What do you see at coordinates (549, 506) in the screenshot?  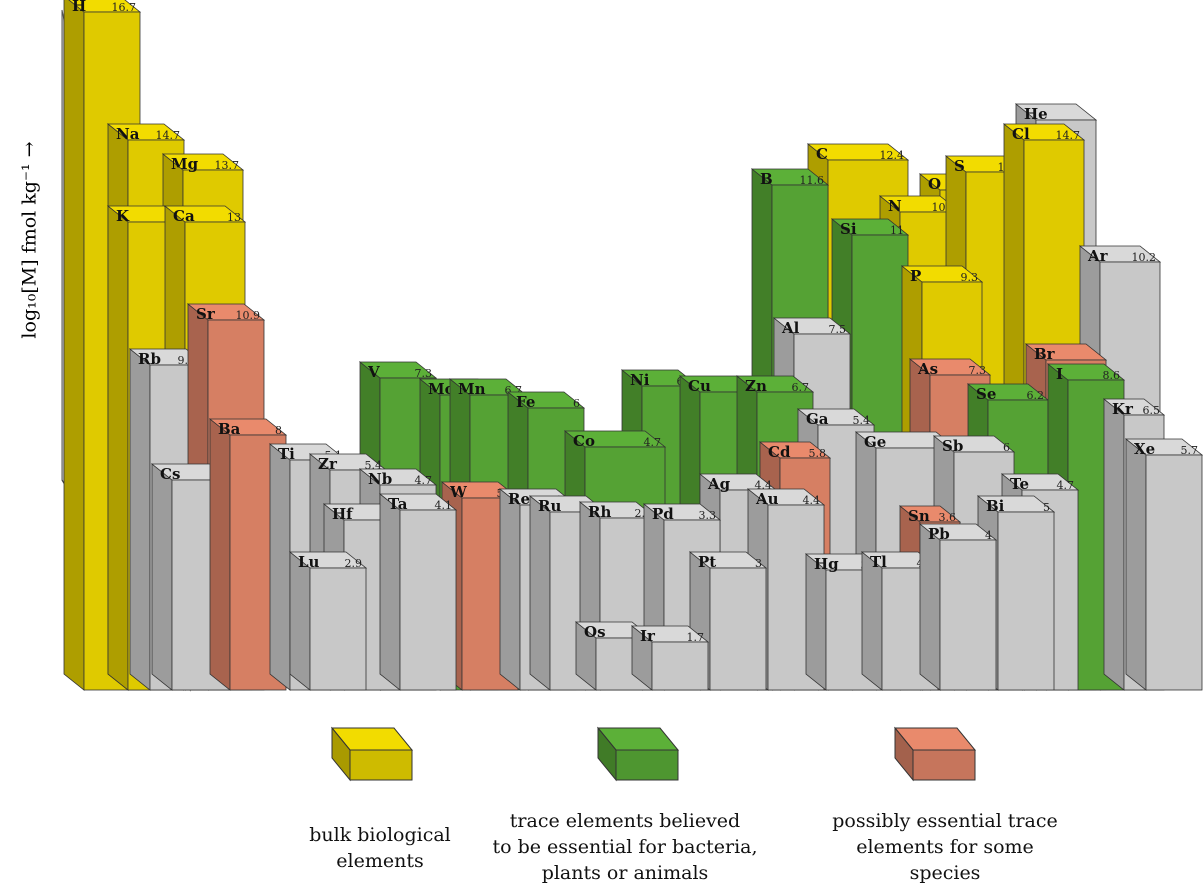 I see `element-symbol: Ru` at bounding box center [549, 506].